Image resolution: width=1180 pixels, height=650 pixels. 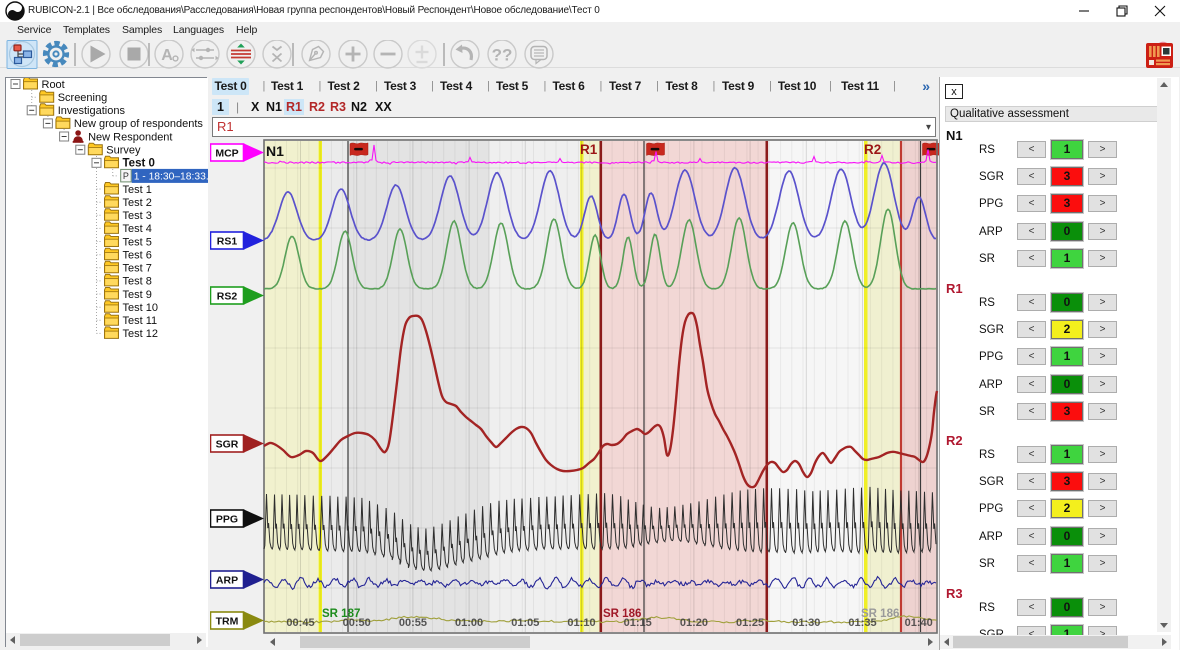 What do you see at coordinates (137, 256) in the screenshot?
I see `svg-text: Test 6` at bounding box center [137, 256].